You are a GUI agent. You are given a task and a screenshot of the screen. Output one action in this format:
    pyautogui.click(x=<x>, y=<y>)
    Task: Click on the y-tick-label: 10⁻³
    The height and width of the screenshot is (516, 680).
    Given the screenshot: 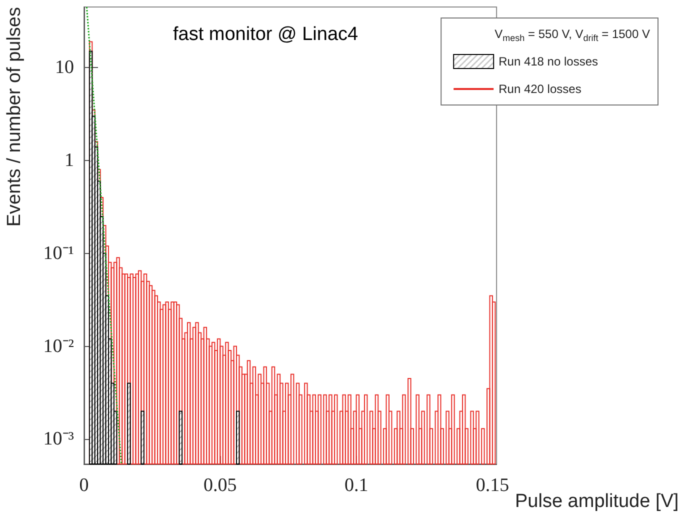 What is the action you would take?
    pyautogui.click(x=58, y=439)
    